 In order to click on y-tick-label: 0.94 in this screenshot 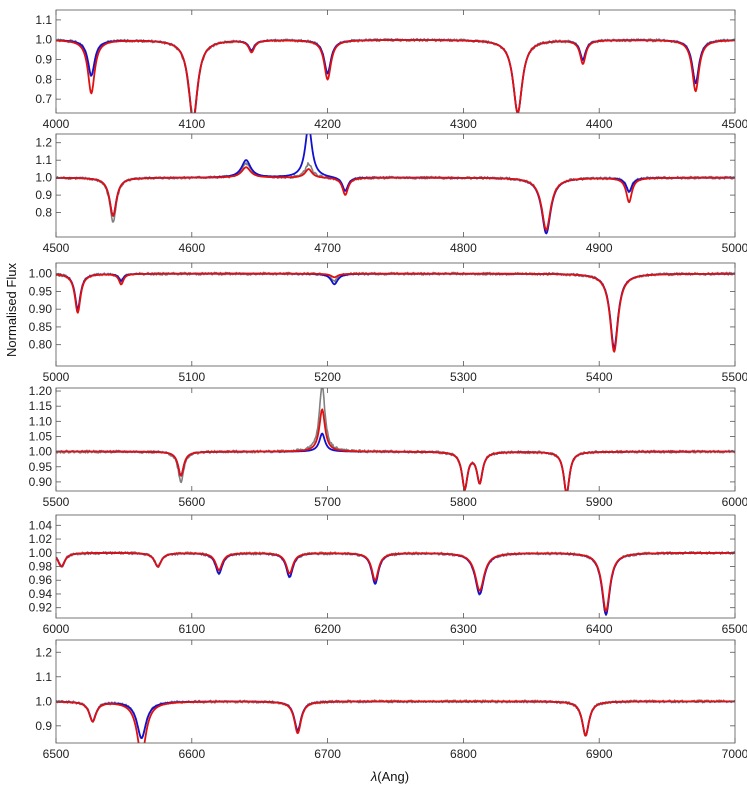, I will do `click(41, 594)`.